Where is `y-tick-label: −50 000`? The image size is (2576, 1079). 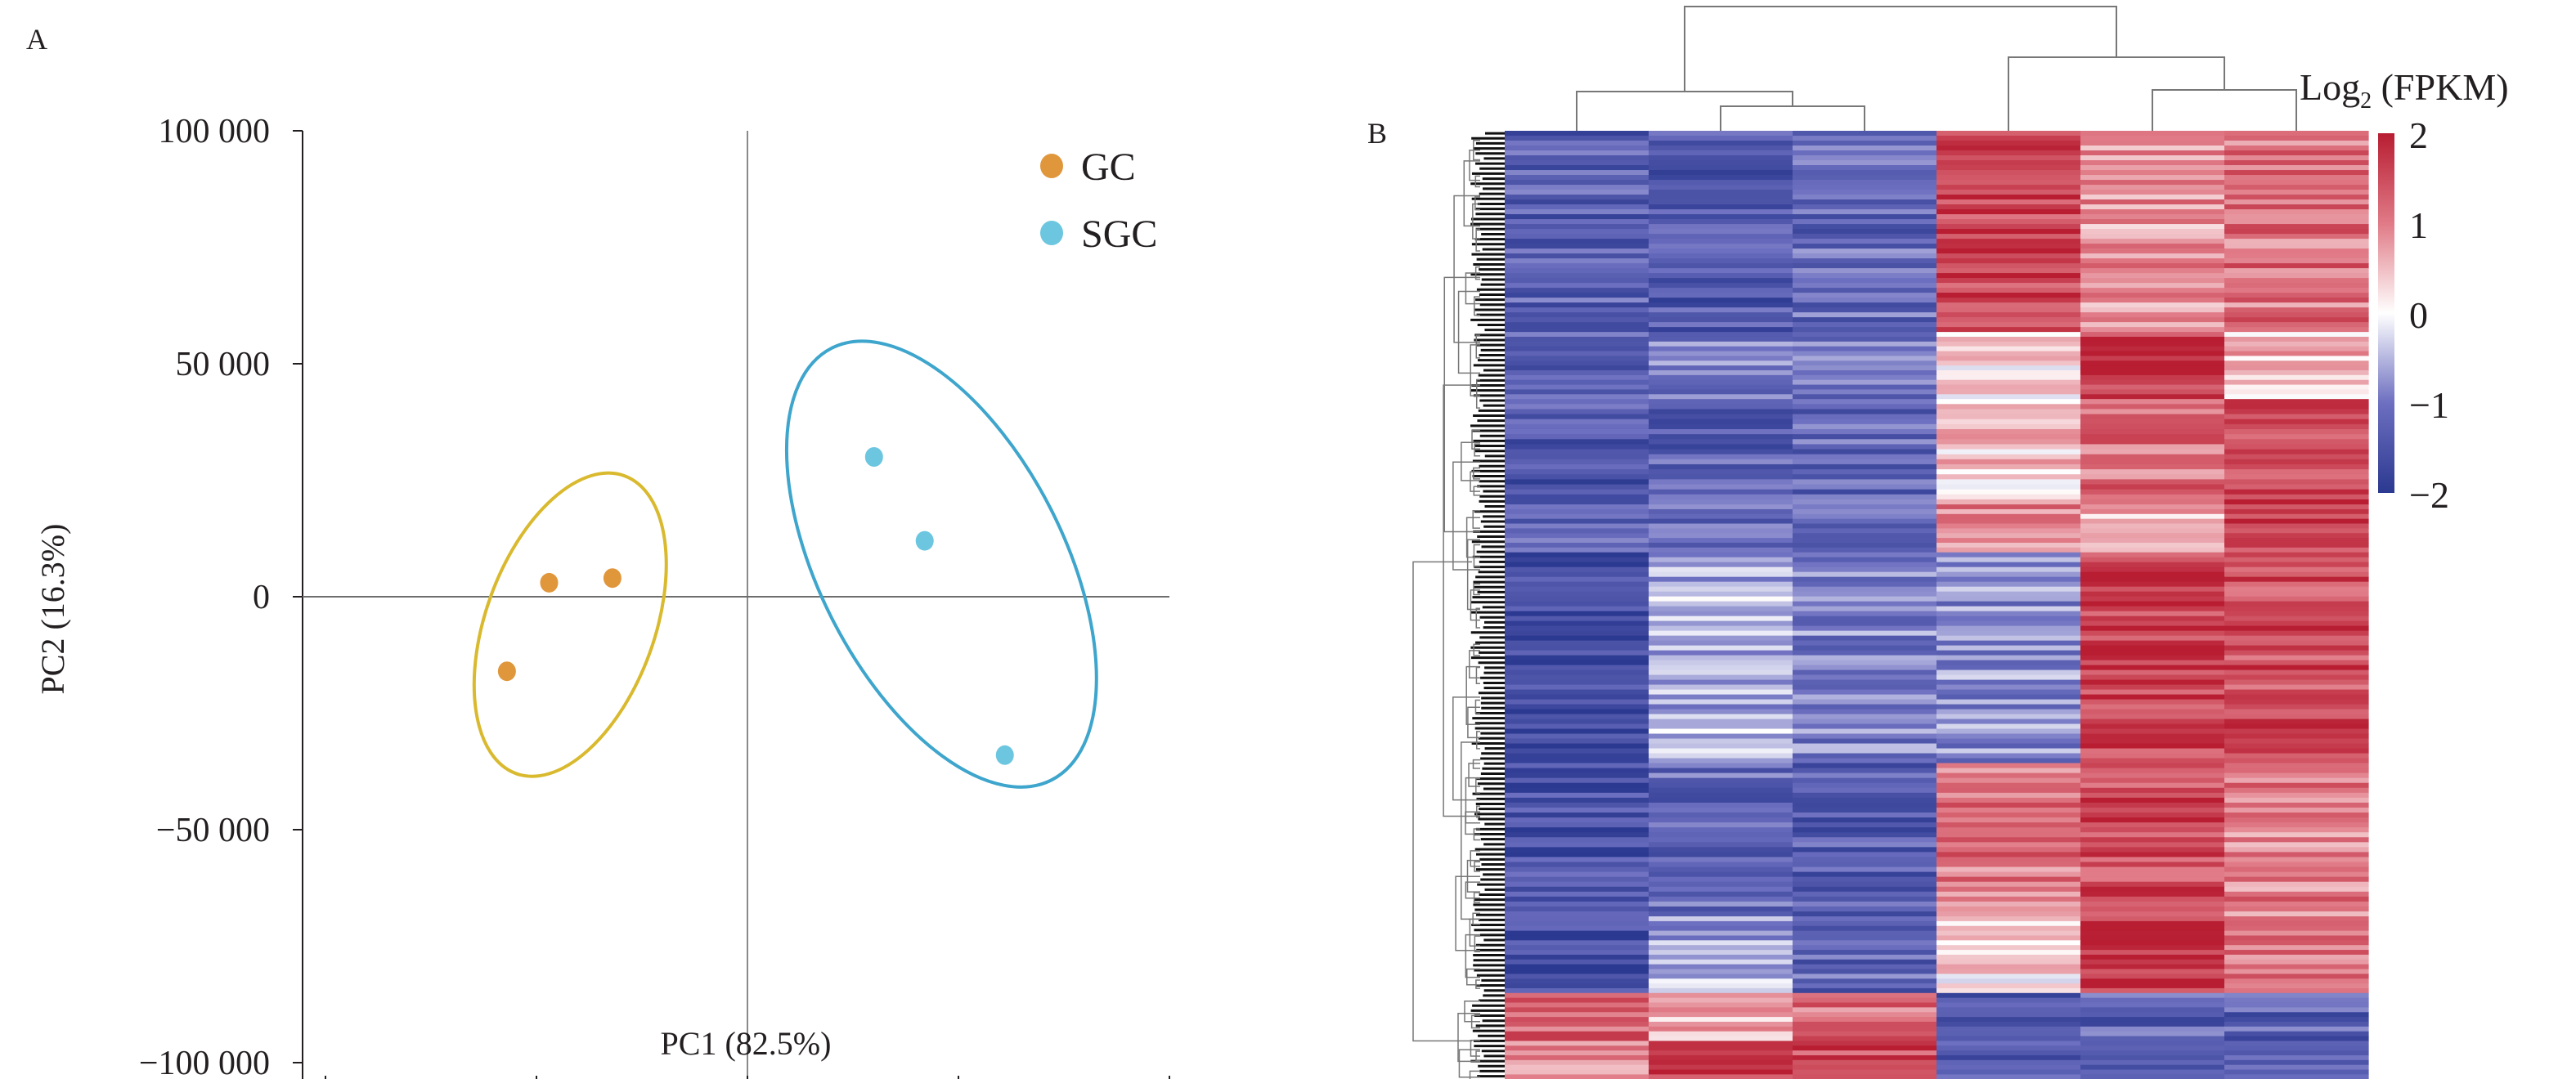 y-tick-label: −50 000 is located at coordinates (213, 830).